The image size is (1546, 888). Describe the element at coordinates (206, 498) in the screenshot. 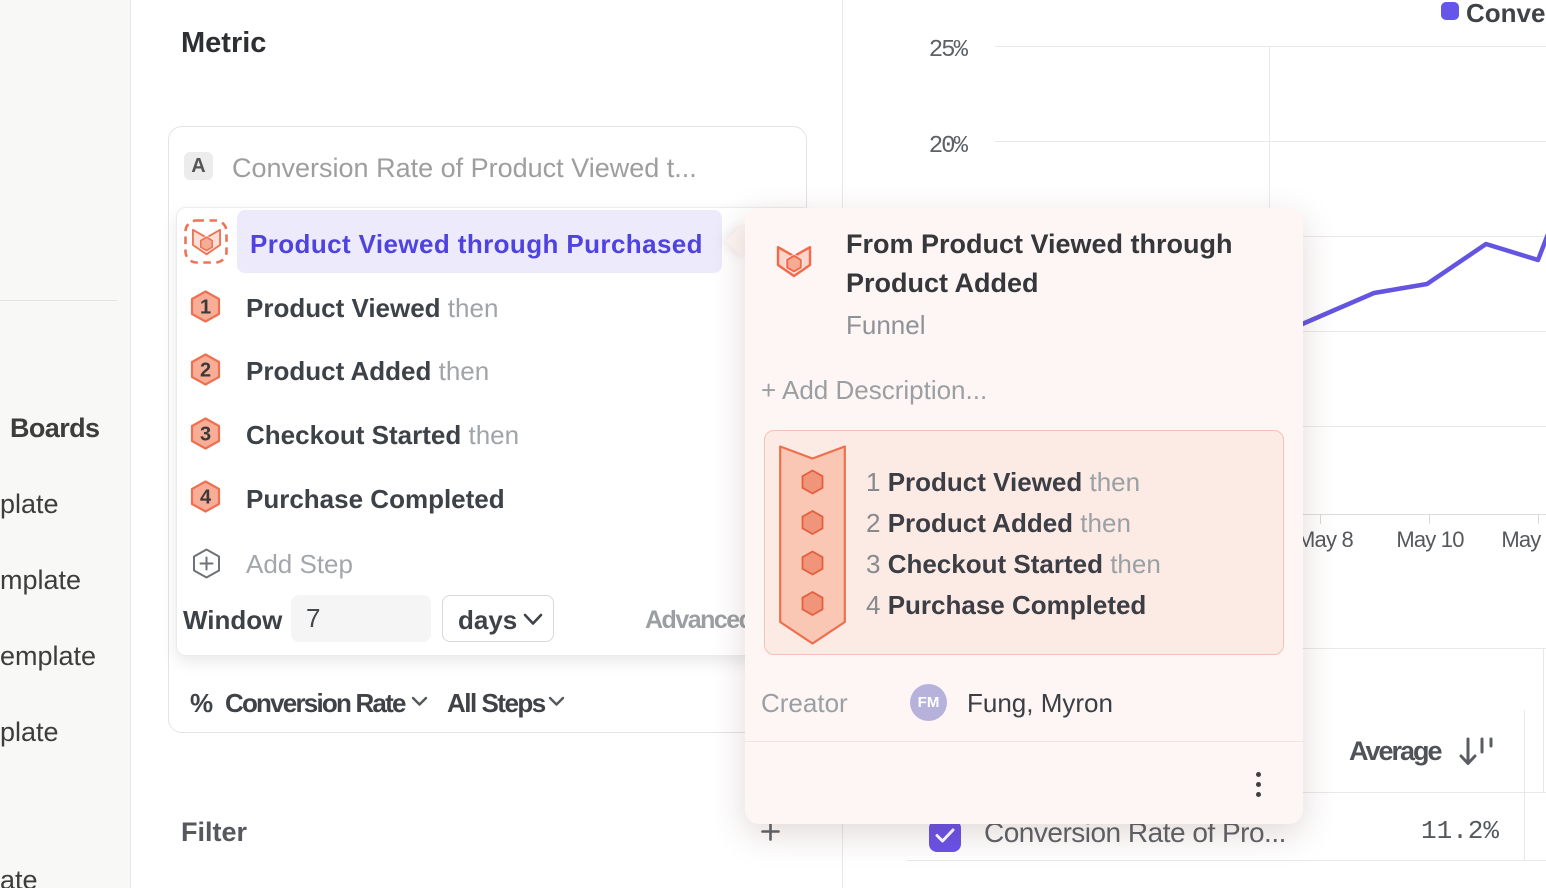

I see `svg-text: 4` at that location.